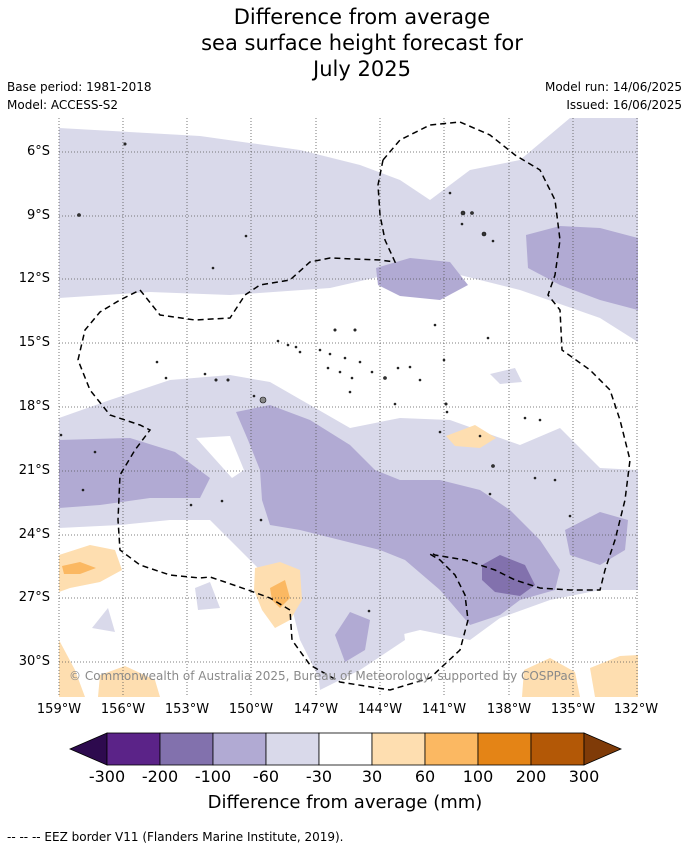  I want to click on lat-label-30s: 30°S, so click(34, 661).